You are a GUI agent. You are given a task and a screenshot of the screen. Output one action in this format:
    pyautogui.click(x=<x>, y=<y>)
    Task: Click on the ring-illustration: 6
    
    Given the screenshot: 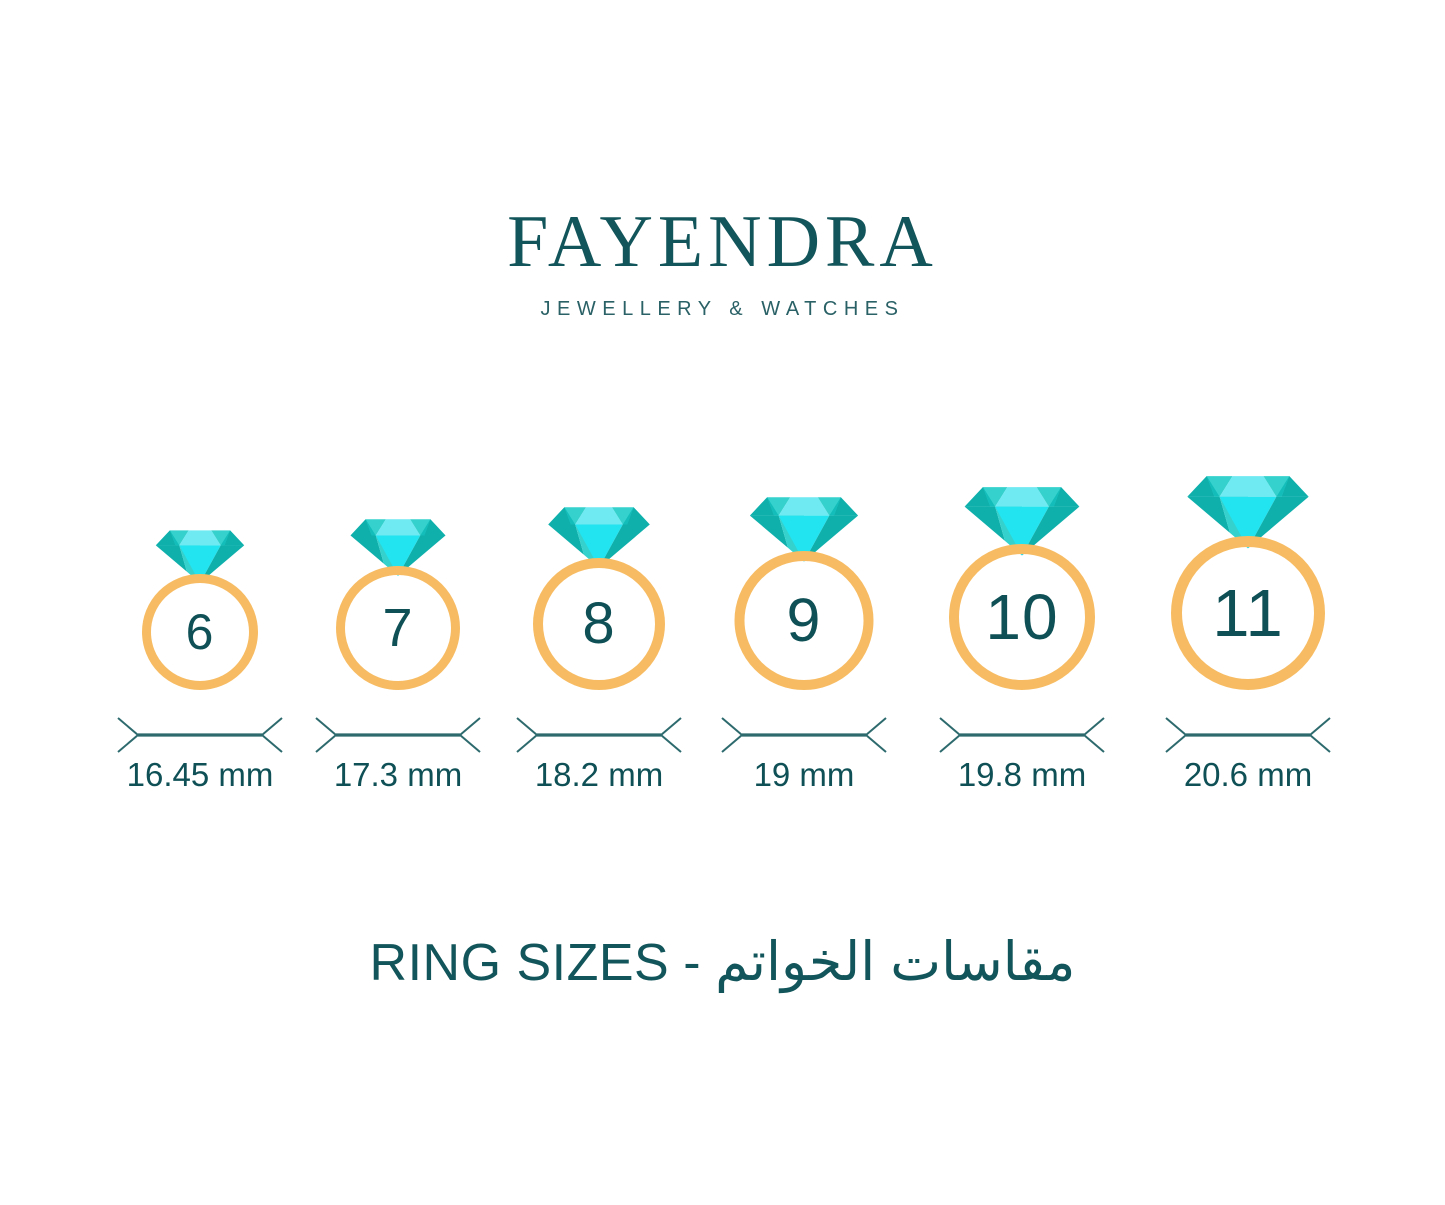 What is the action you would take?
    pyautogui.click(x=200, y=565)
    